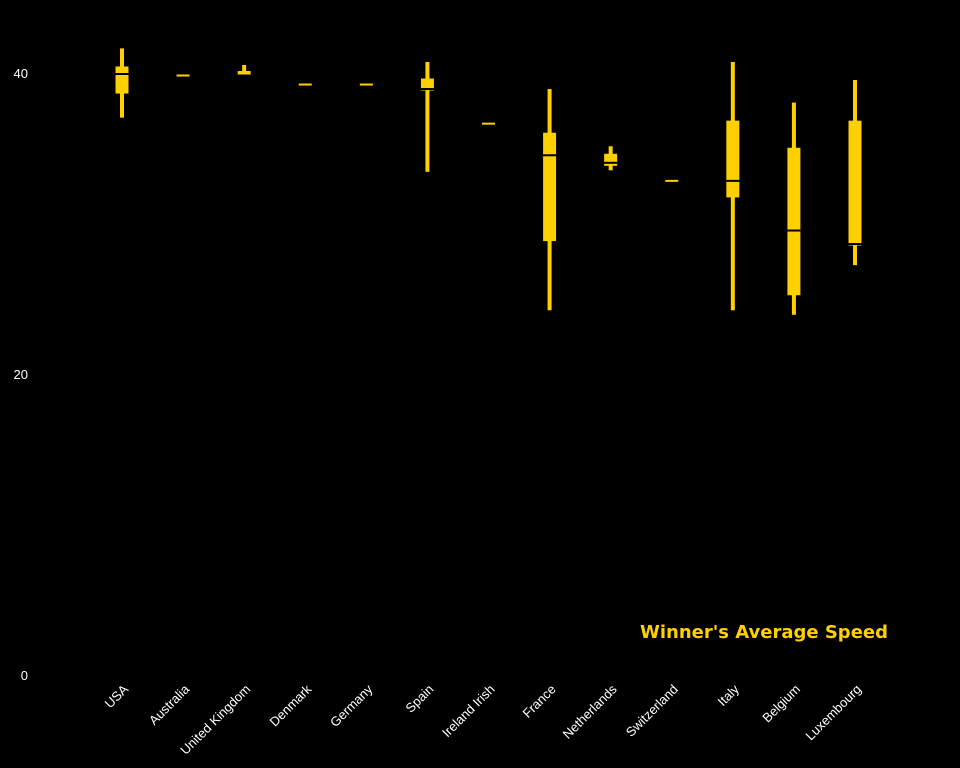 The height and width of the screenshot is (768, 960). What do you see at coordinates (351, 705) in the screenshot?
I see `x-tick-label: Germany` at bounding box center [351, 705].